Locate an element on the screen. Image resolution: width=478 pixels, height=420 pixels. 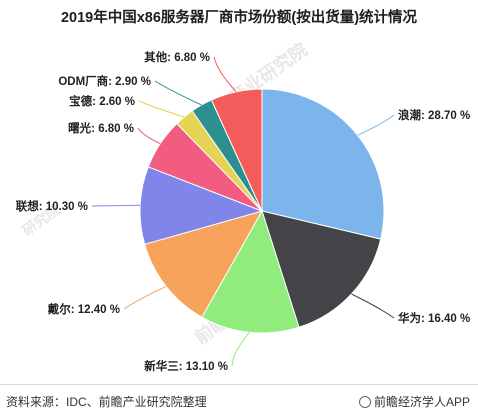
brand-name: 前瞻经济学人APP is located at coordinates (421, 402).